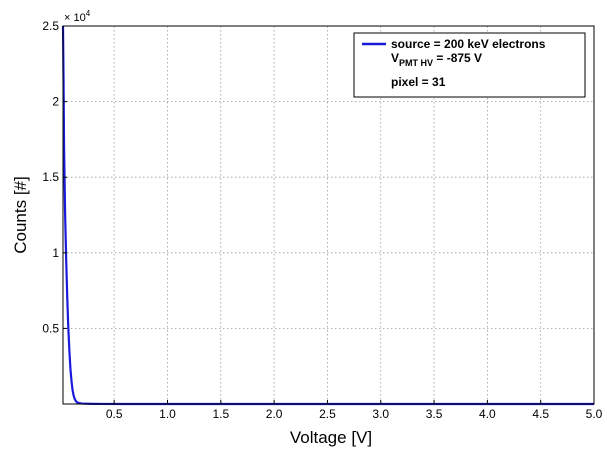 This screenshot has width=607, height=453. I want to click on y-scale-multiplier: × 10⁴, so click(77, 16).